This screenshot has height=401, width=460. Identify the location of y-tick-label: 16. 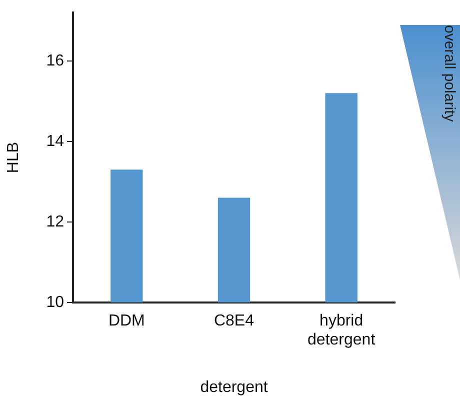
(55, 61).